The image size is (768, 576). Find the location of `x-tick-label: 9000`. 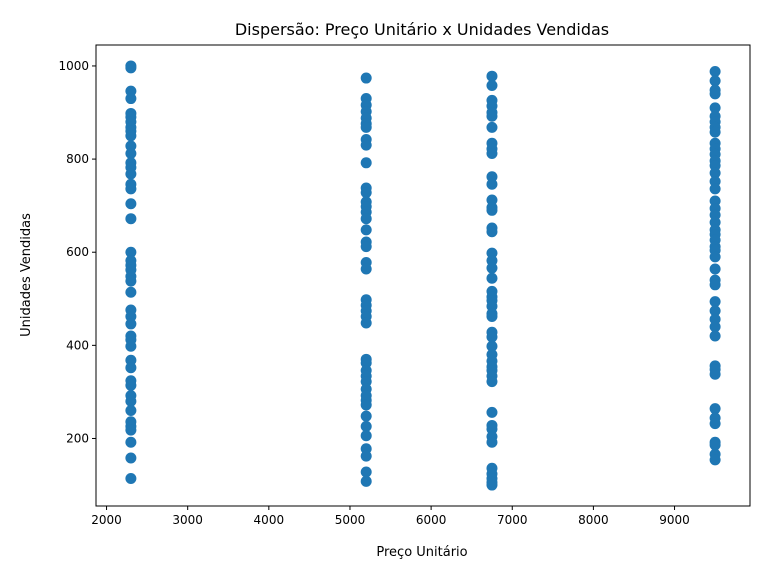

x-tick-label: 9000 is located at coordinates (674, 520).